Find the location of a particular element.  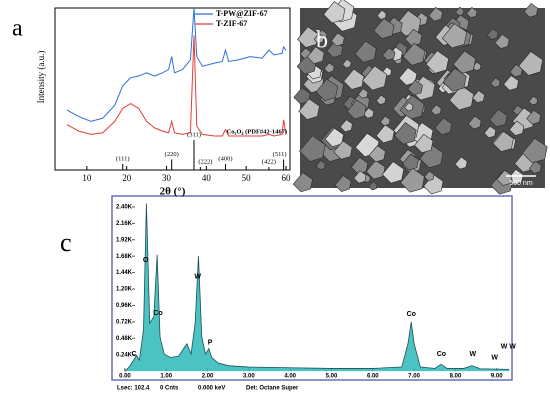

y-tick-label: 0.24K is located at coordinates (124, 355).